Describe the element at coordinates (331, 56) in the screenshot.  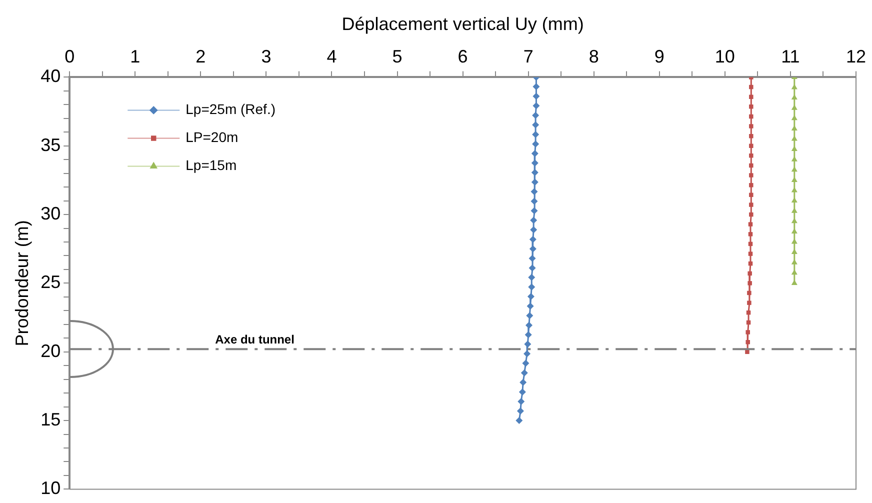
I see `x-tick-label: 4` at that location.